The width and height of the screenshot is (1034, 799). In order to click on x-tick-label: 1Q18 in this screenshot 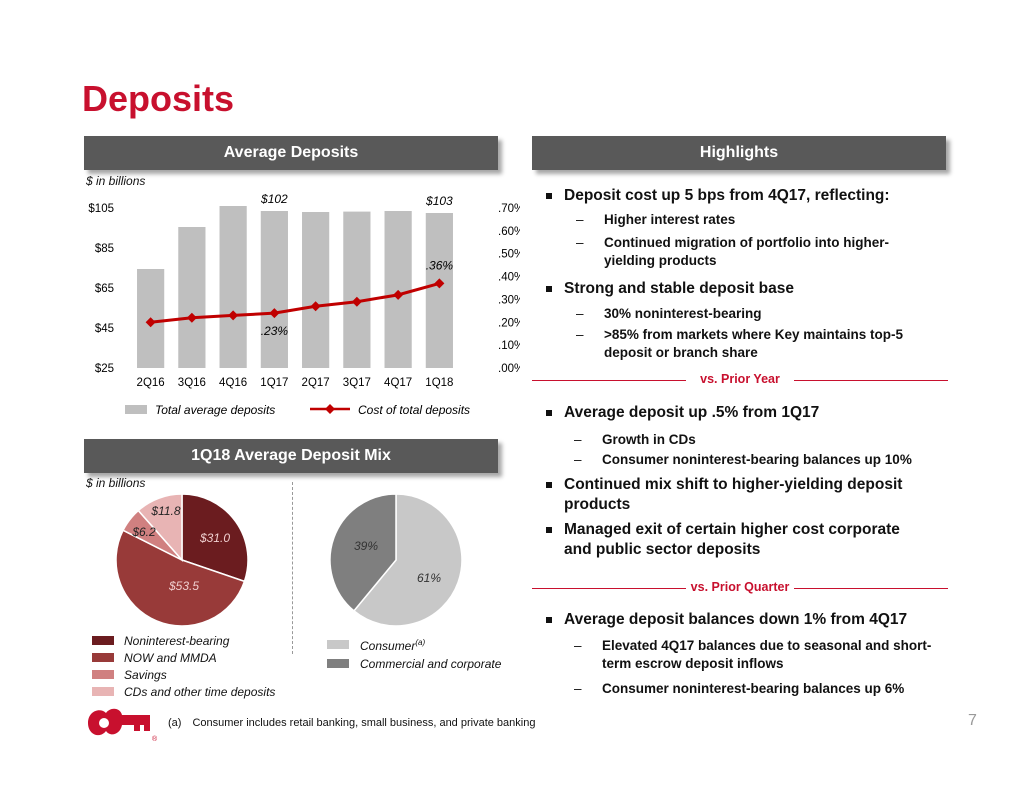, I will do `click(439, 383)`.